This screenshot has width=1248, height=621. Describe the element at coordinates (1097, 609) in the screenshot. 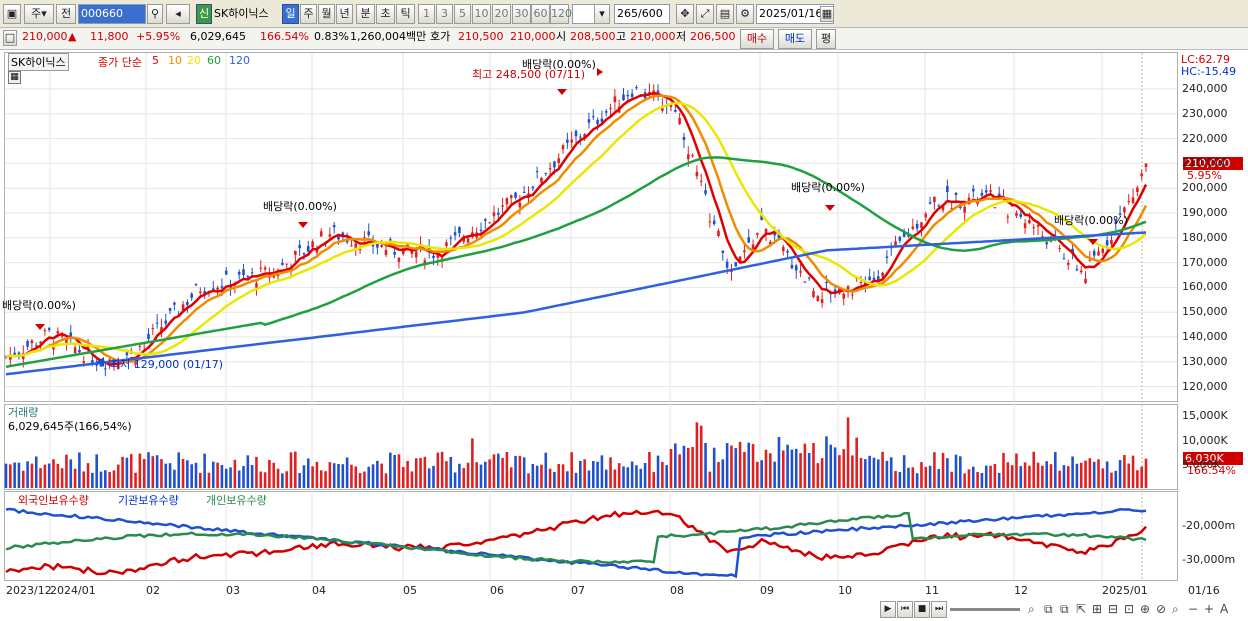

I see `tool-icon-4: ⊞` at that location.